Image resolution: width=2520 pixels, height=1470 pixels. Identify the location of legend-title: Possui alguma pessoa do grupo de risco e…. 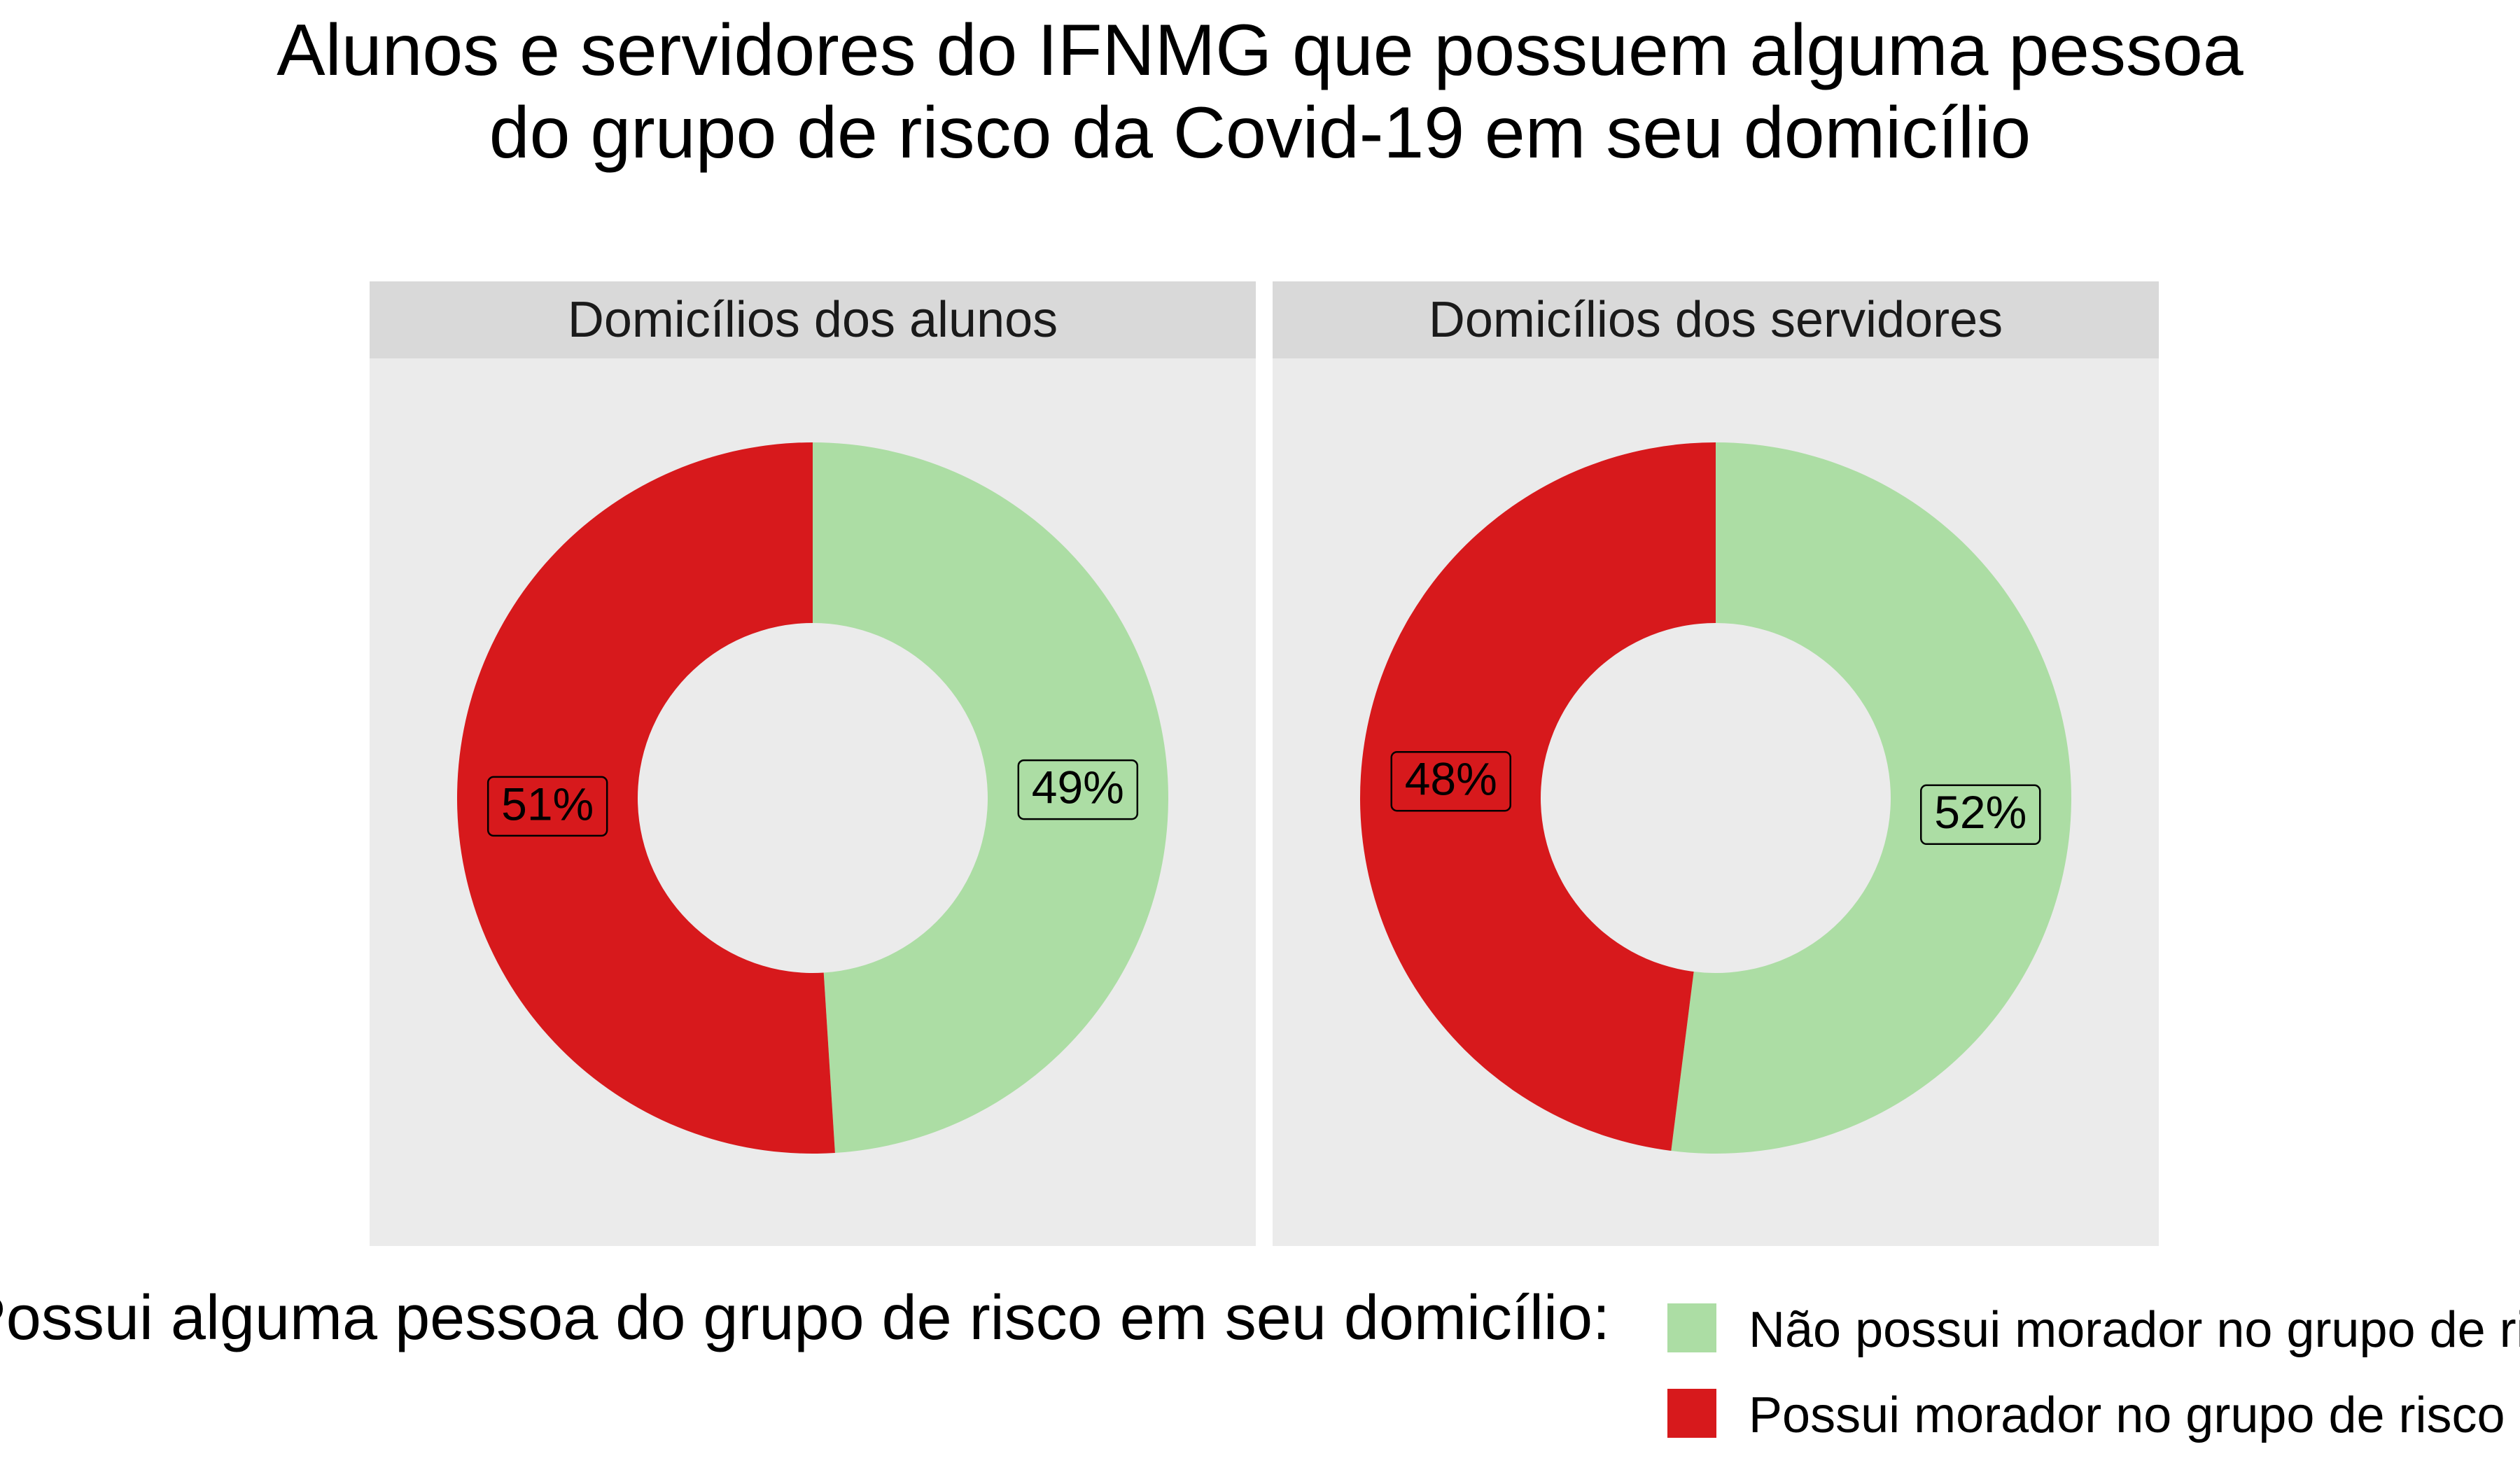
(805, 1318).